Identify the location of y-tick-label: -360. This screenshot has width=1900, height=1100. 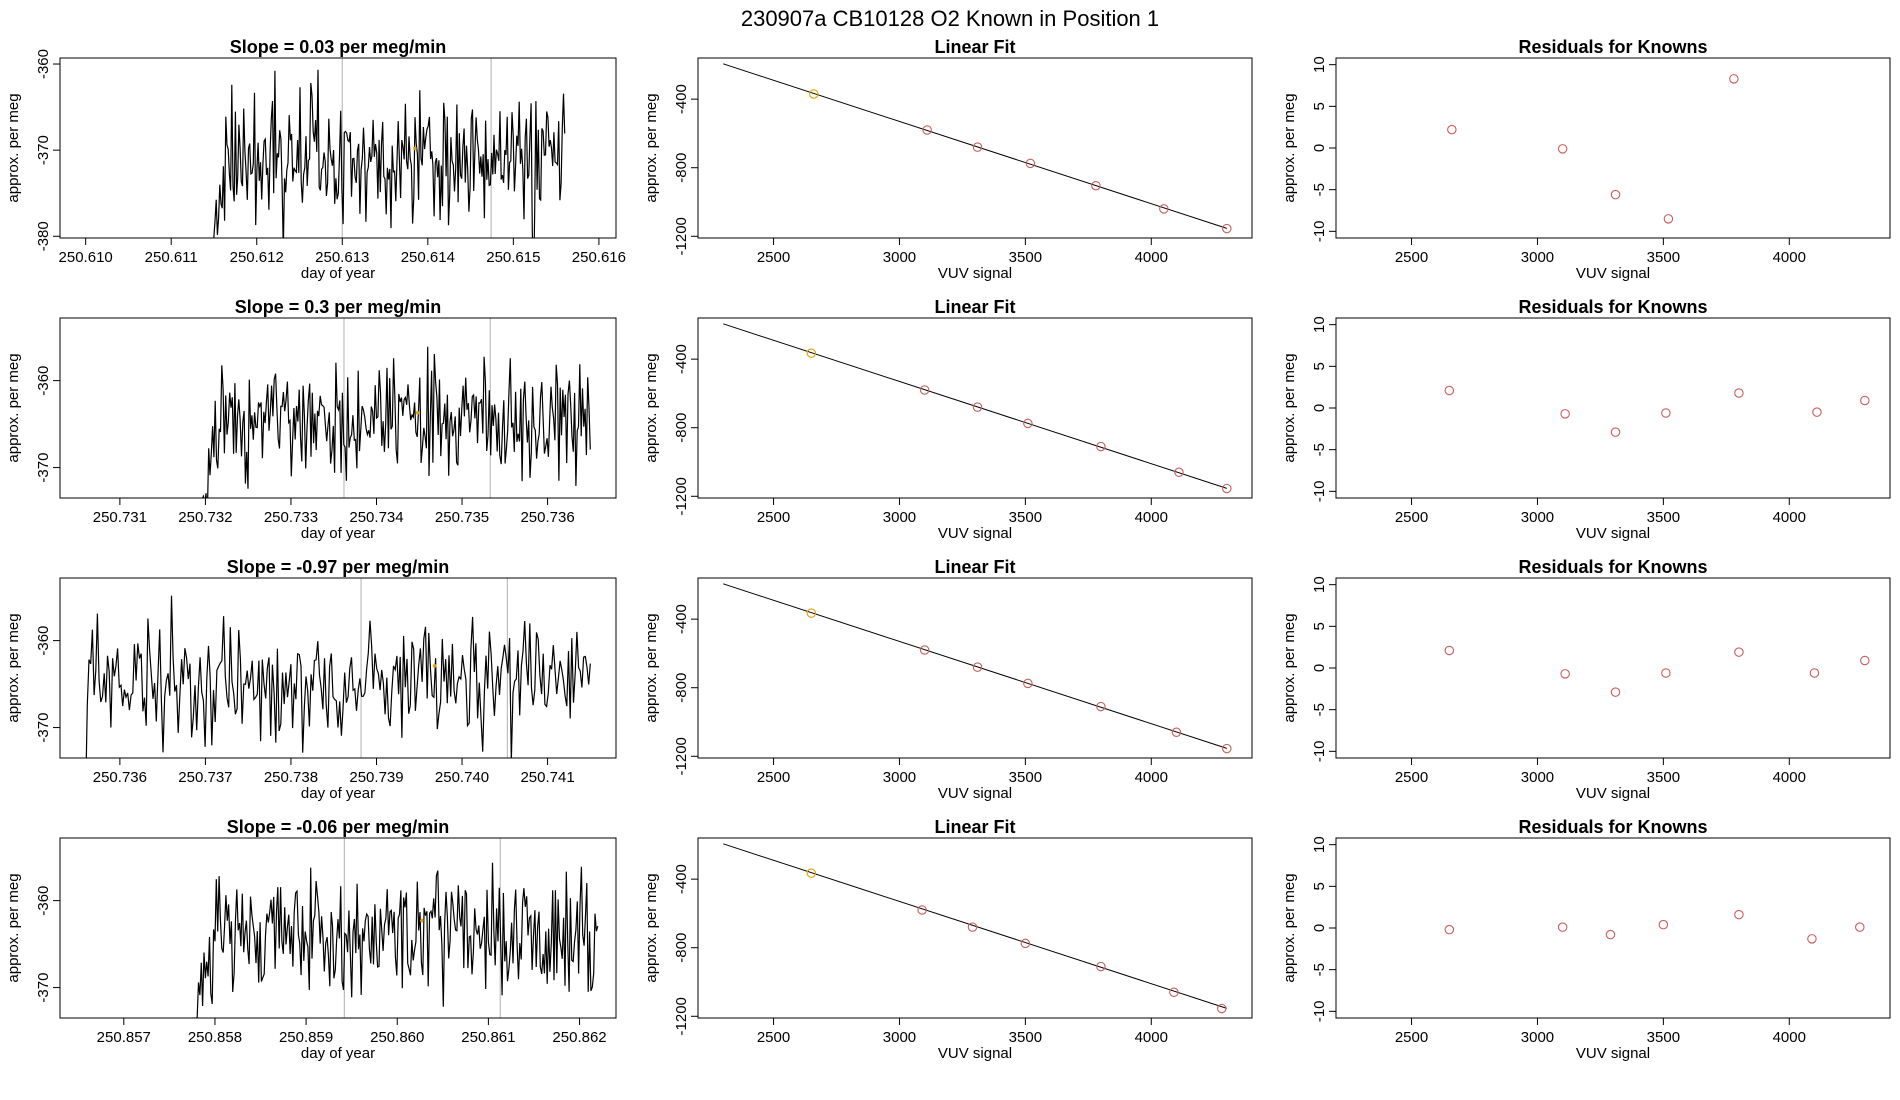
(43, 381).